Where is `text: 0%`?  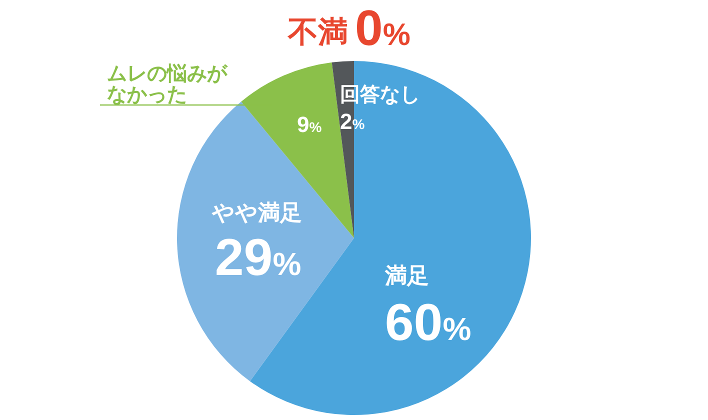 text: 0% is located at coordinates (382, 28).